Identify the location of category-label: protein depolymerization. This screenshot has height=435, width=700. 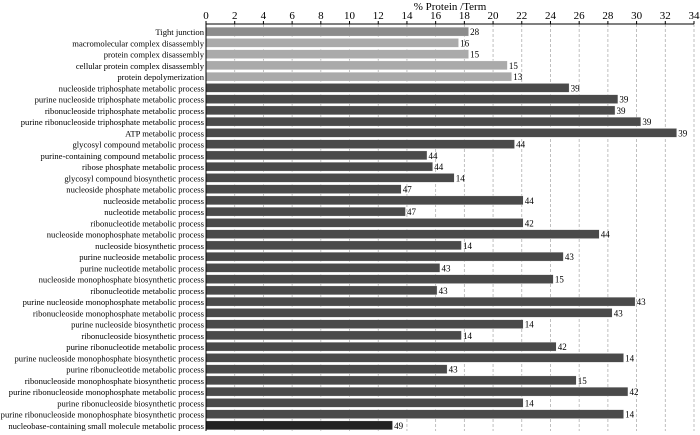
(160, 77).